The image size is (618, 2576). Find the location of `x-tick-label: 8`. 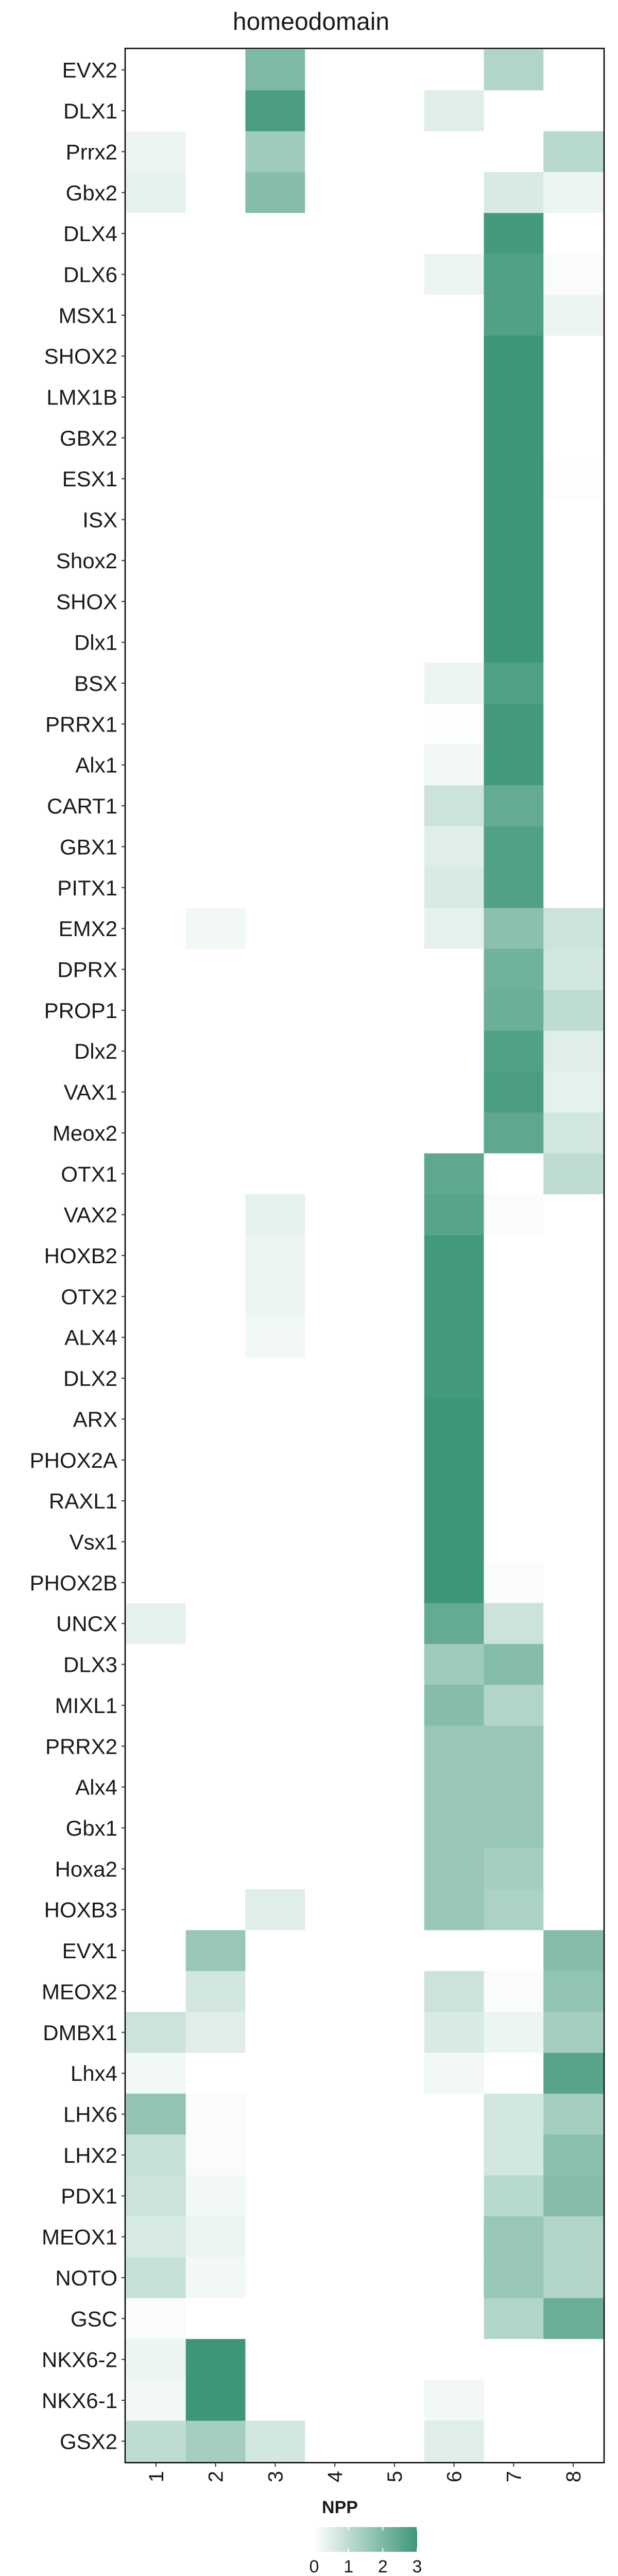

x-tick-label: 8 is located at coordinates (573, 2476).